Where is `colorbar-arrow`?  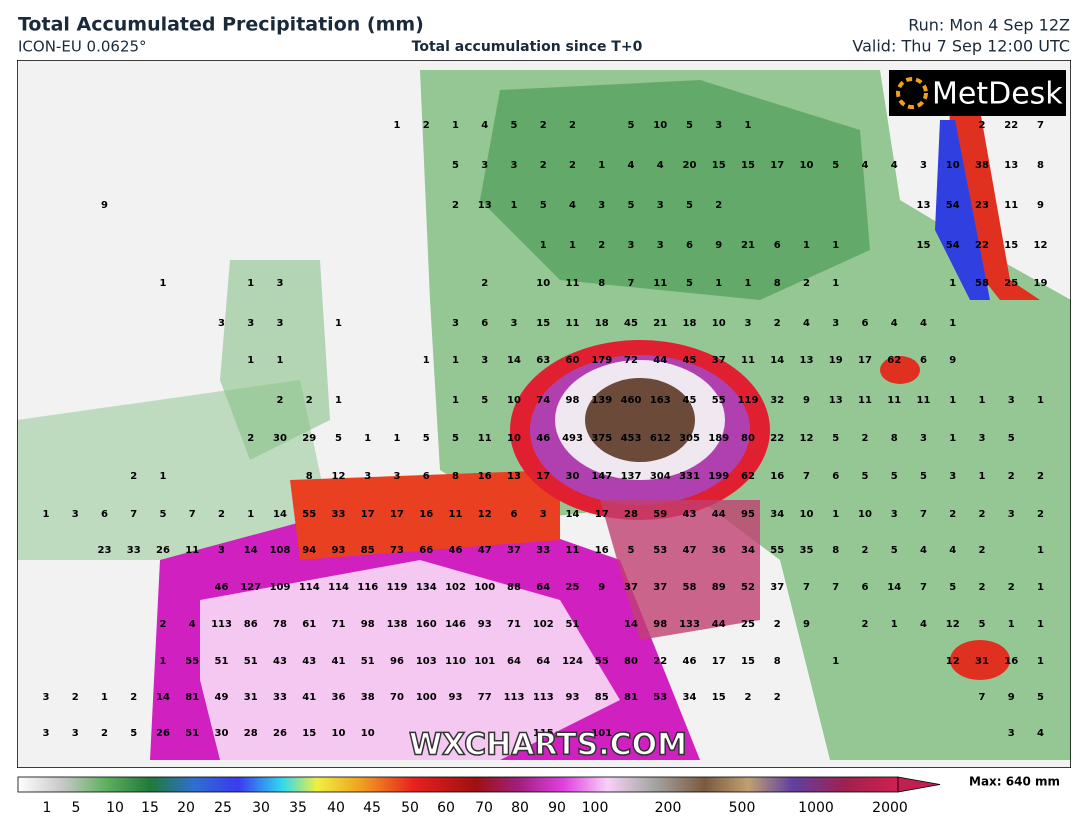 colorbar-arrow is located at coordinates (919, 784).